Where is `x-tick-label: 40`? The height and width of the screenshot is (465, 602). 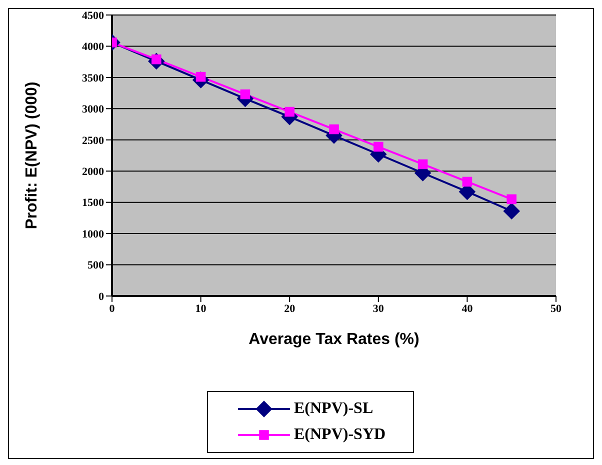 x-tick-label: 40 is located at coordinates (468, 308).